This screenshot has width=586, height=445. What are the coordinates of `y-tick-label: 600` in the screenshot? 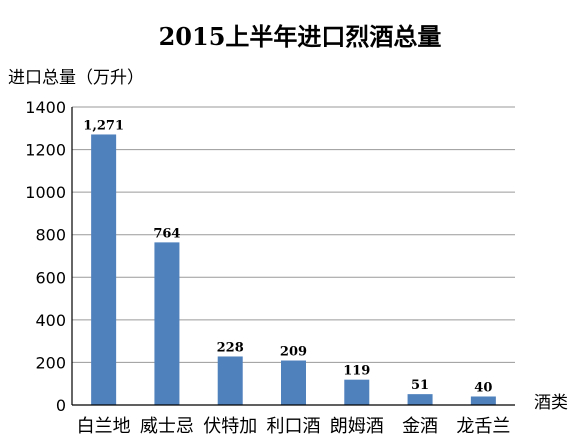 It's located at (50, 277).